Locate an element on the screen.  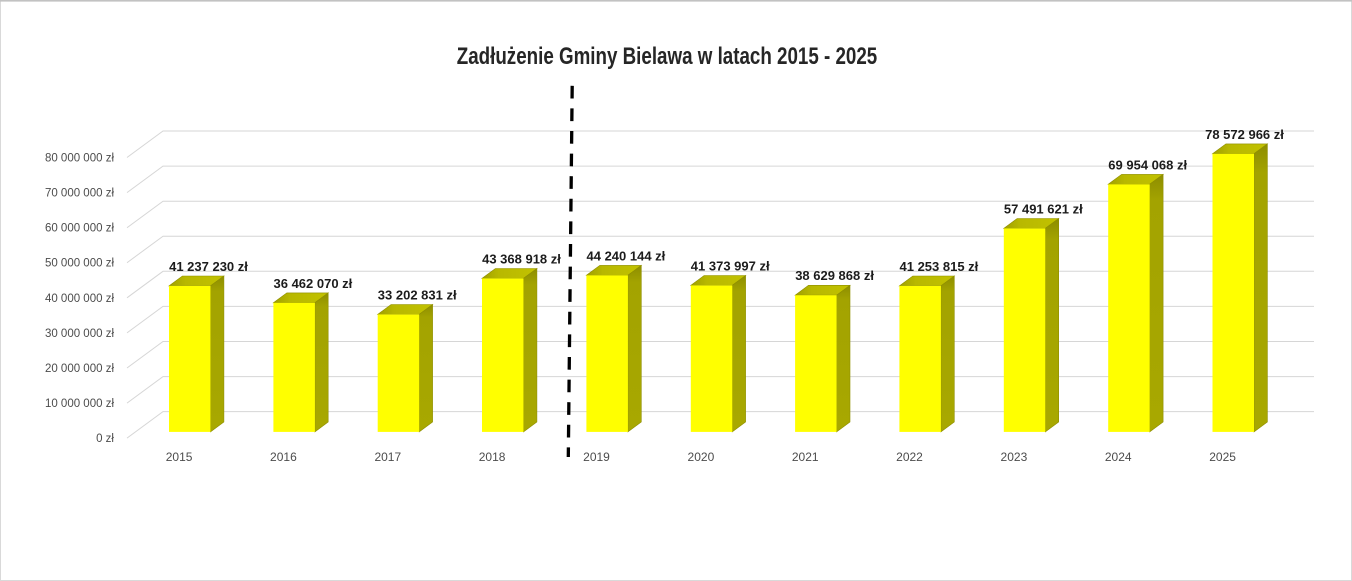
svg-text: 33 202 831 zł is located at coordinates (417, 294).